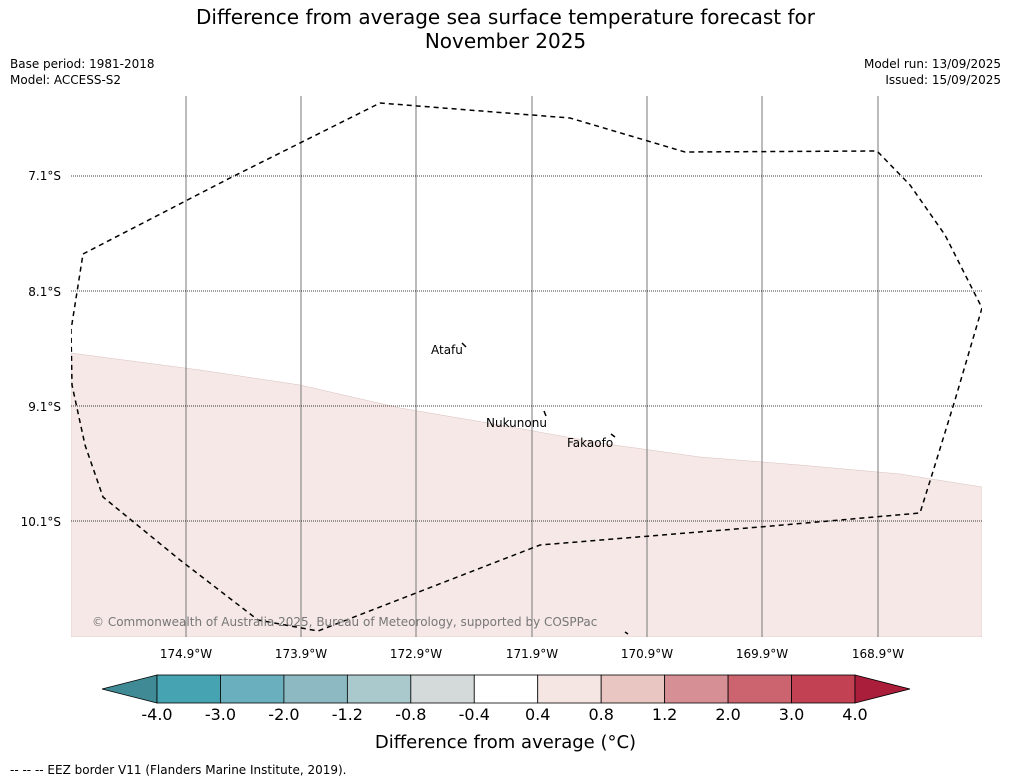 The image size is (1011, 781). I want to click on lon-label-7: 168.9°W, so click(878, 654).